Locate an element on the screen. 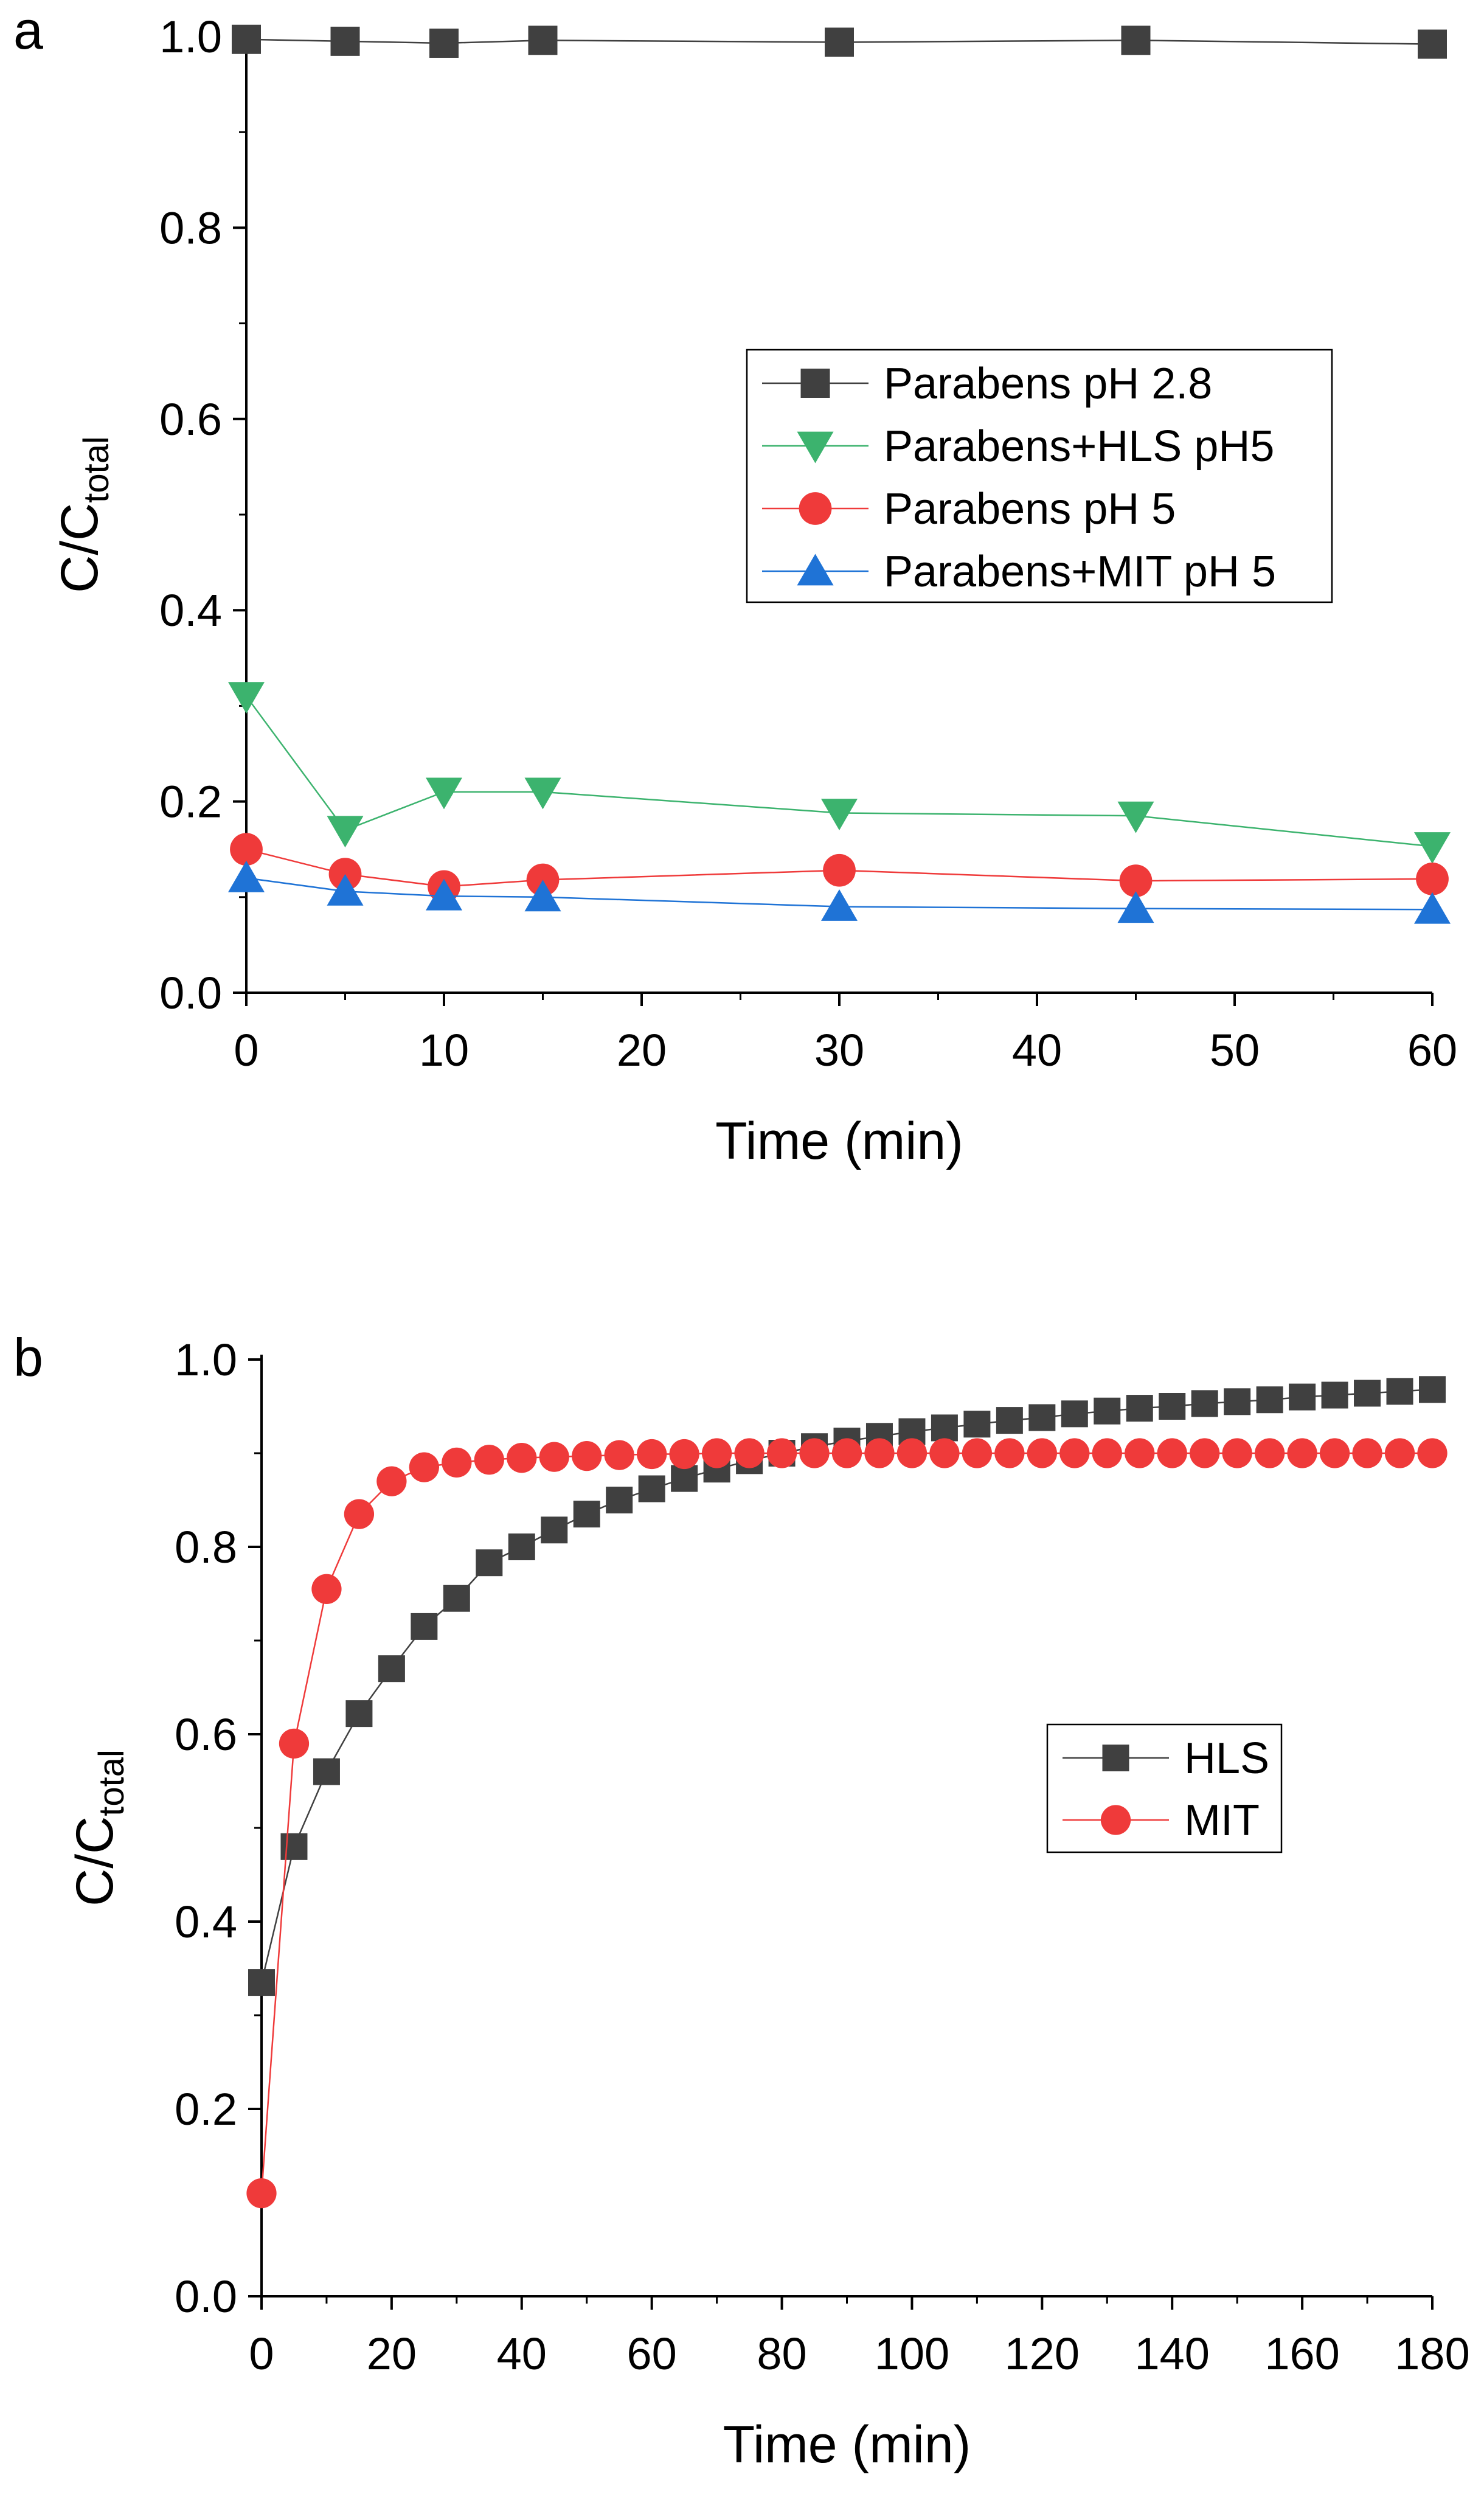 This screenshot has width=1484, height=2511. x-tick-label: 40 is located at coordinates (522, 2354).